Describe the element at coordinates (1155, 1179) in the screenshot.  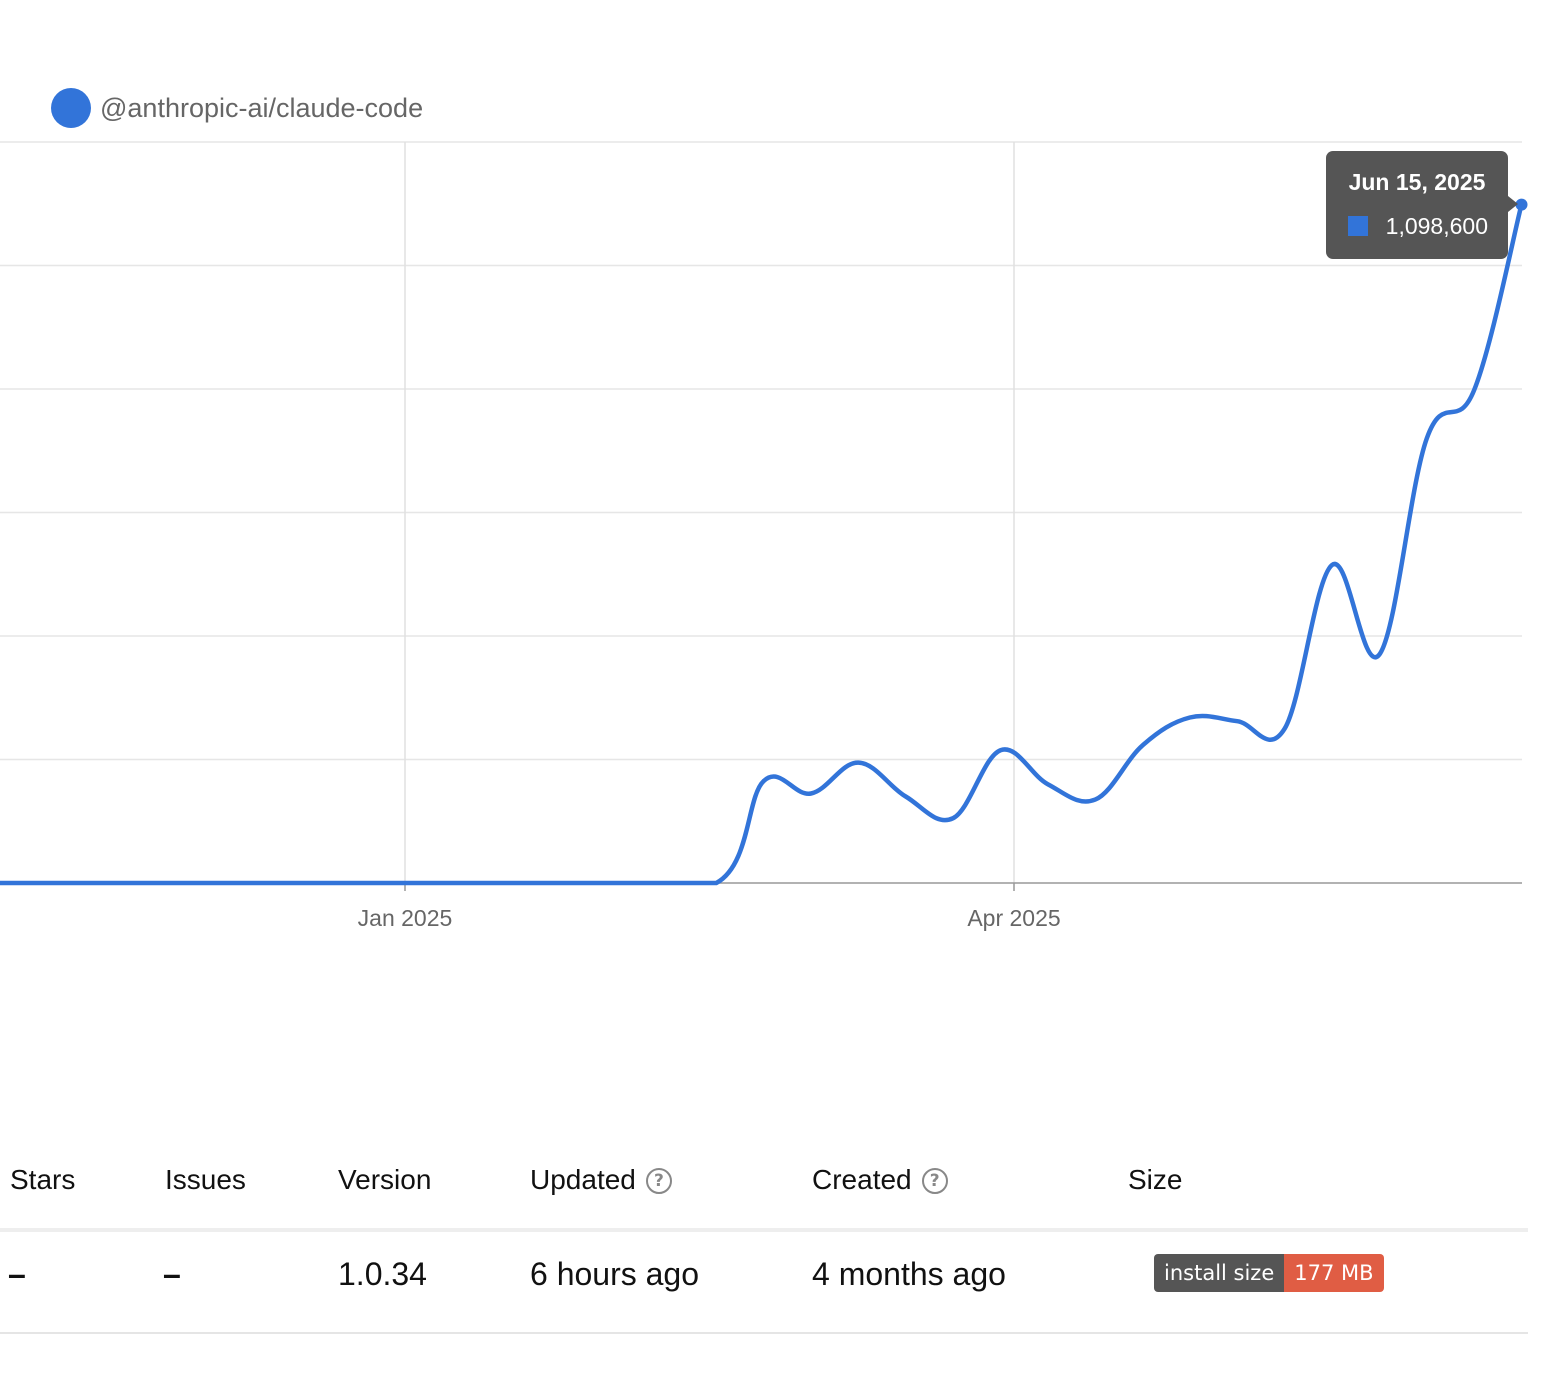
I see `header-size: Size` at that location.